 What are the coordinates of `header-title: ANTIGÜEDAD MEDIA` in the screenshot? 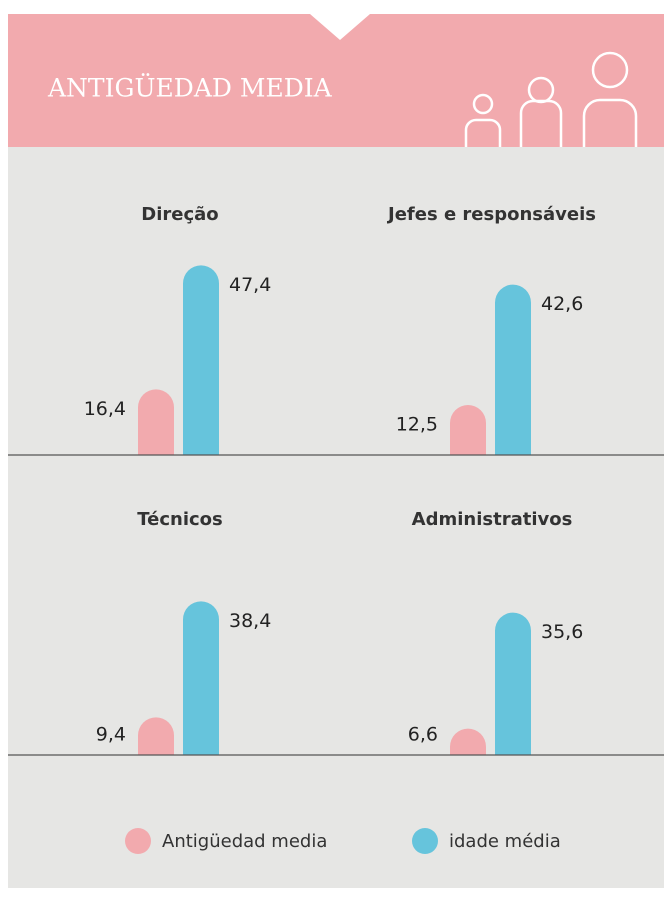 It's located at (190, 88).